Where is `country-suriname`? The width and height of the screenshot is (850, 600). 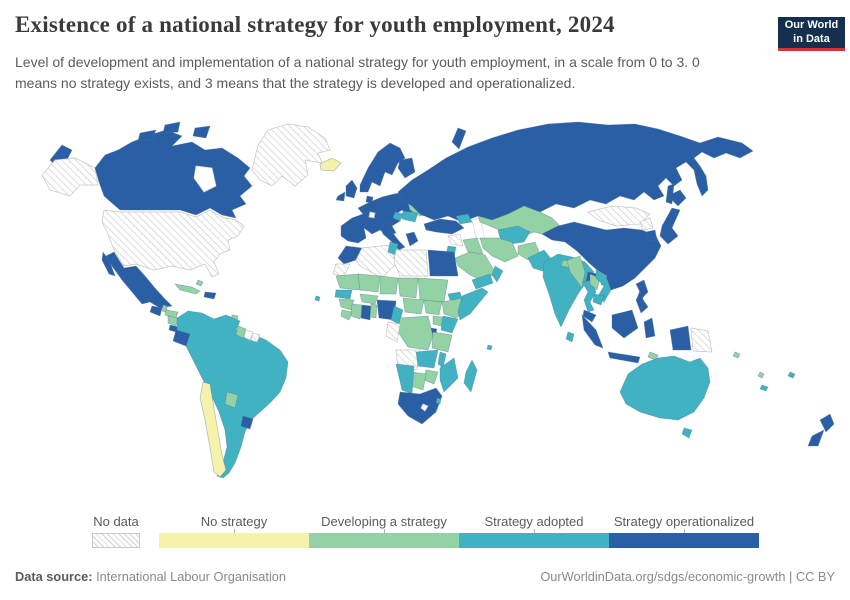 country-suriname is located at coordinates (248, 335).